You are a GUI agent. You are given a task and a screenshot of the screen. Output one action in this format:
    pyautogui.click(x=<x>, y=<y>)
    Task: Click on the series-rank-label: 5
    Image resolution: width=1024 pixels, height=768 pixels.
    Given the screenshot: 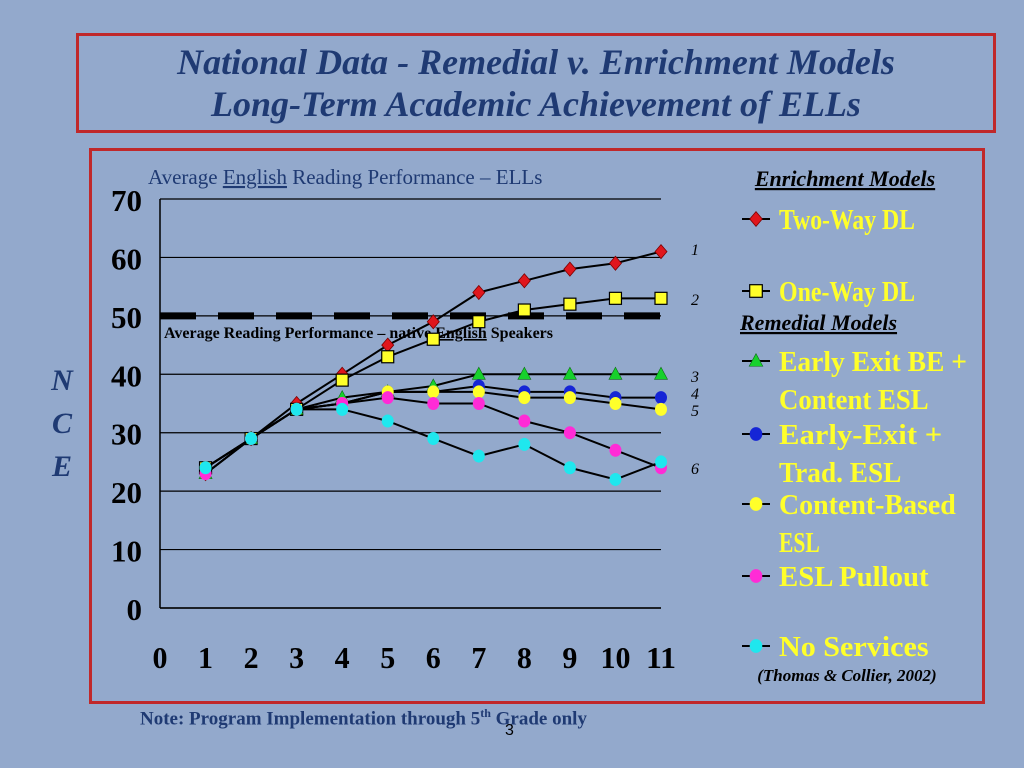 What is the action you would take?
    pyautogui.click(x=695, y=411)
    